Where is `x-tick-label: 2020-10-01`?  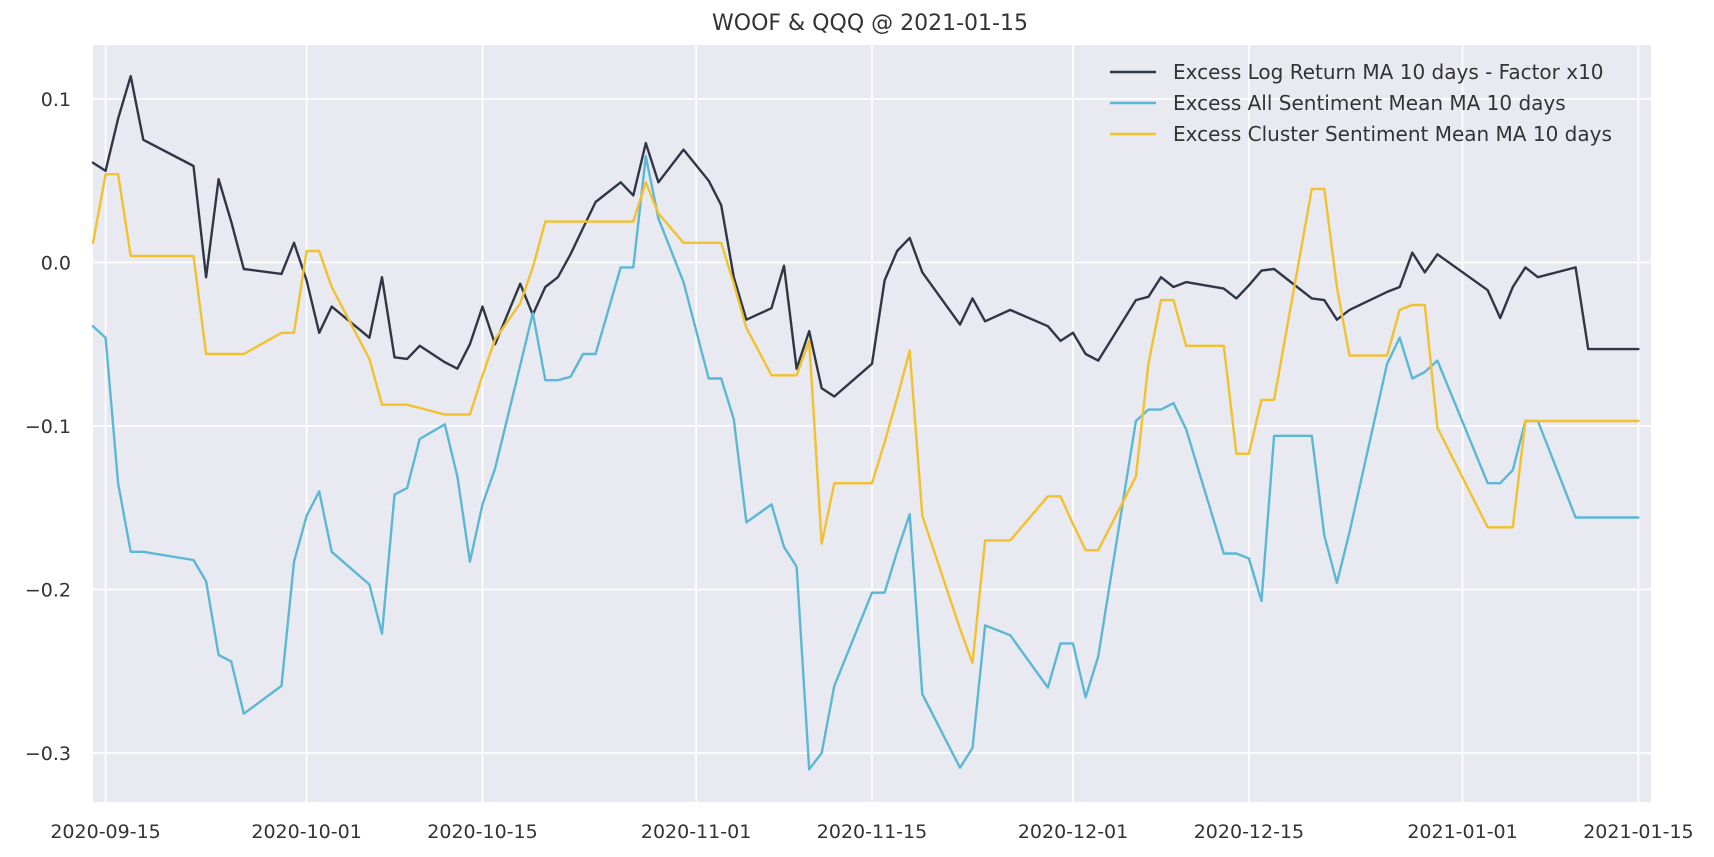
x-tick-label: 2020-10-01 is located at coordinates (306, 832).